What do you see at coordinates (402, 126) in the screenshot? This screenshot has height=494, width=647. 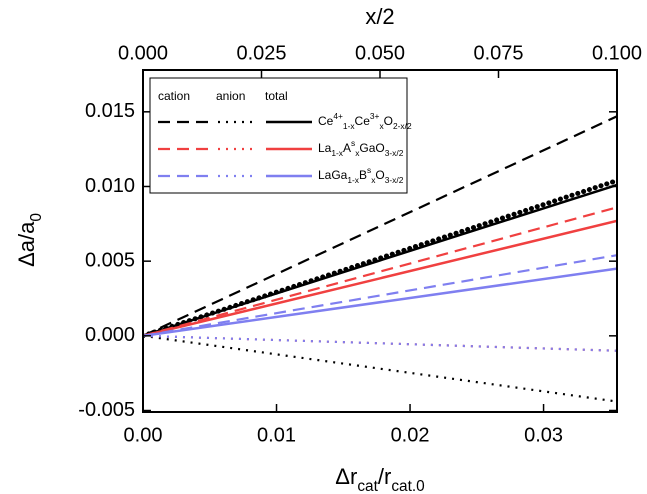 I see `label-part: 2-x/2` at bounding box center [402, 126].